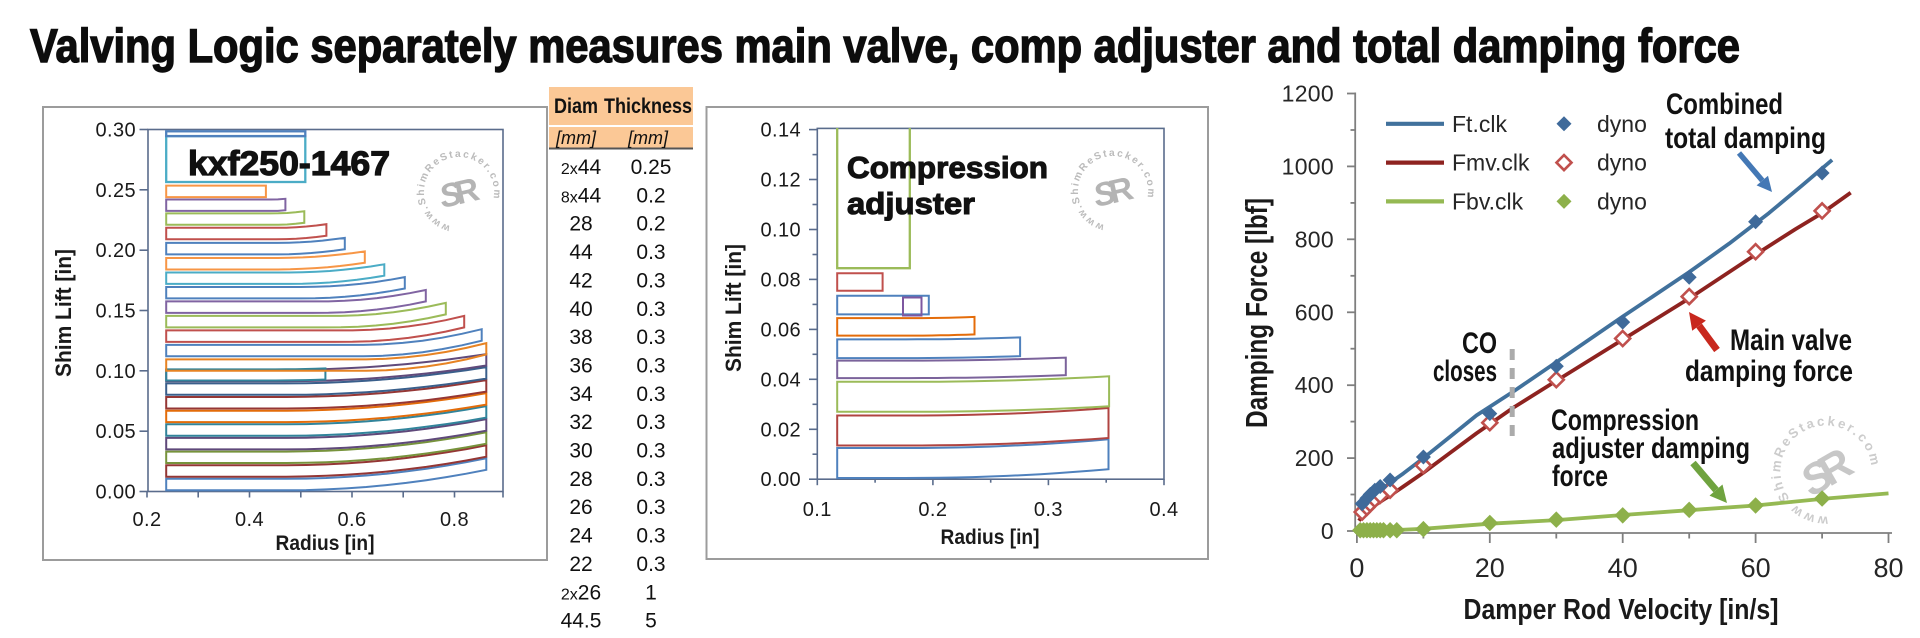  What do you see at coordinates (580, 422) in the screenshot?
I see `svg-text: 32` at bounding box center [580, 422].